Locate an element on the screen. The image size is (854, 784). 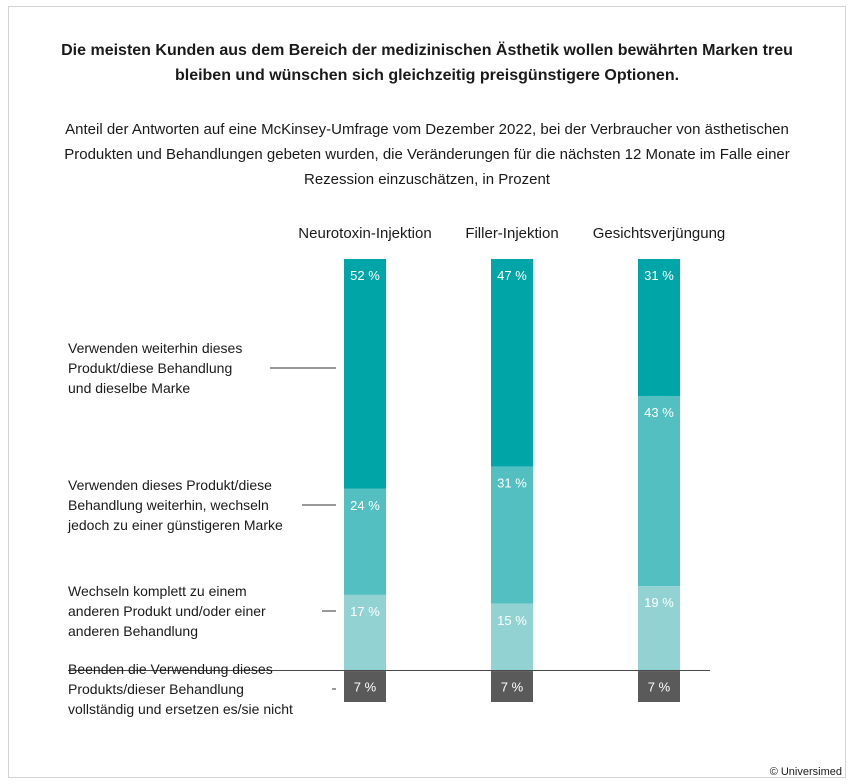
value-label-2-col-3: 43 % is located at coordinates (659, 412).